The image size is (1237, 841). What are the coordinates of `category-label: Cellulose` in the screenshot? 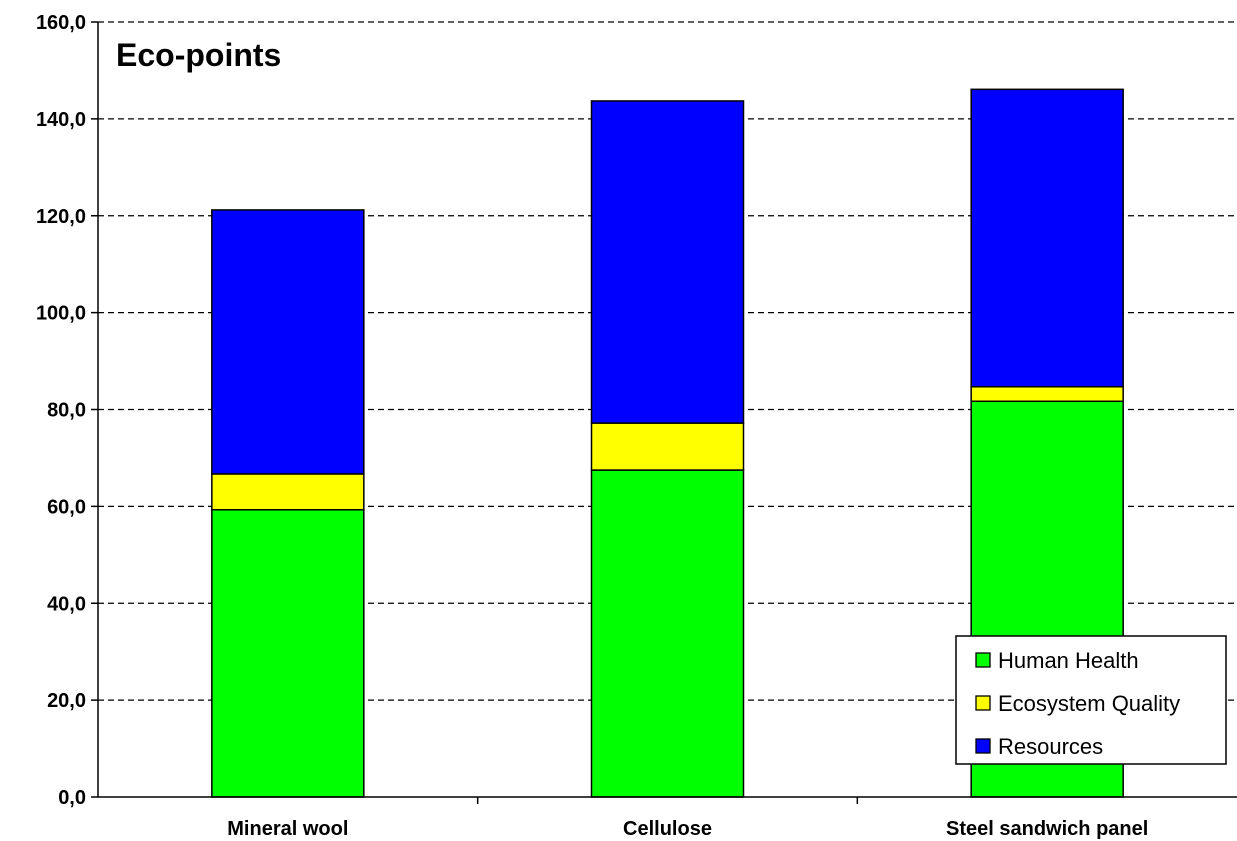 It's located at (667, 829).